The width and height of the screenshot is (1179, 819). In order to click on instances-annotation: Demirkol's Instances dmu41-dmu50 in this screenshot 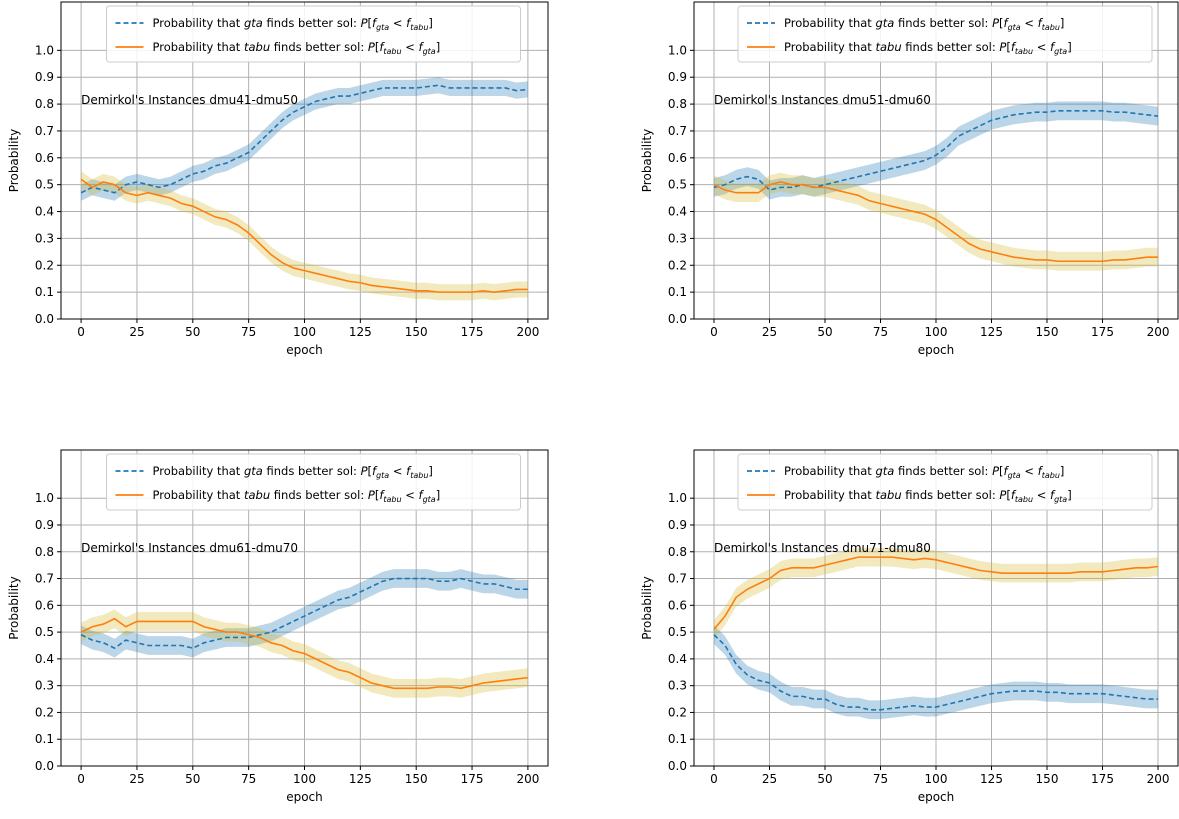, I will do `click(189, 100)`.